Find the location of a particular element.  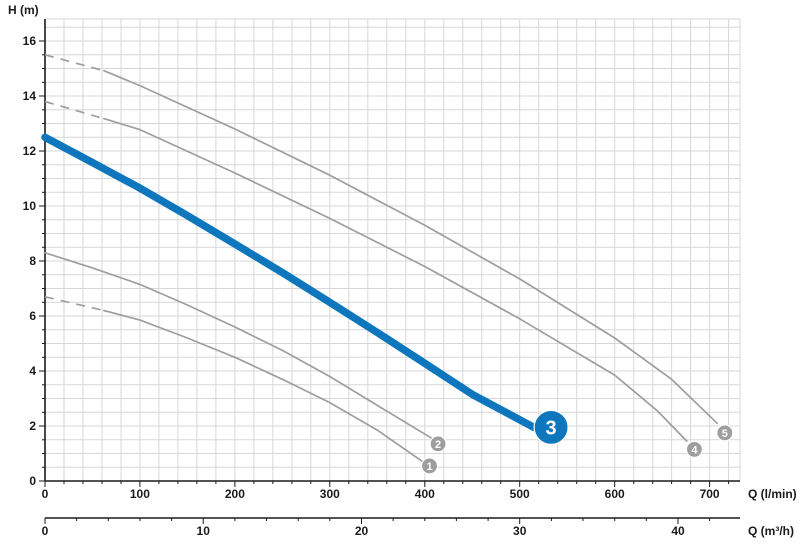

curve-4-marker: 4 is located at coordinates (694, 449).